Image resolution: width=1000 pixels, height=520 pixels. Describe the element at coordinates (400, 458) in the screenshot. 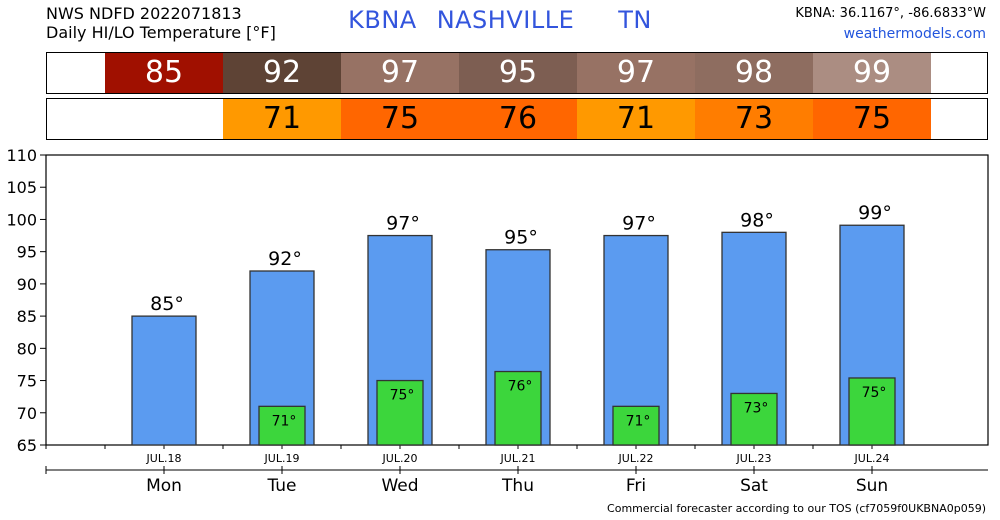

I see `date-label: JUL.20` at that location.